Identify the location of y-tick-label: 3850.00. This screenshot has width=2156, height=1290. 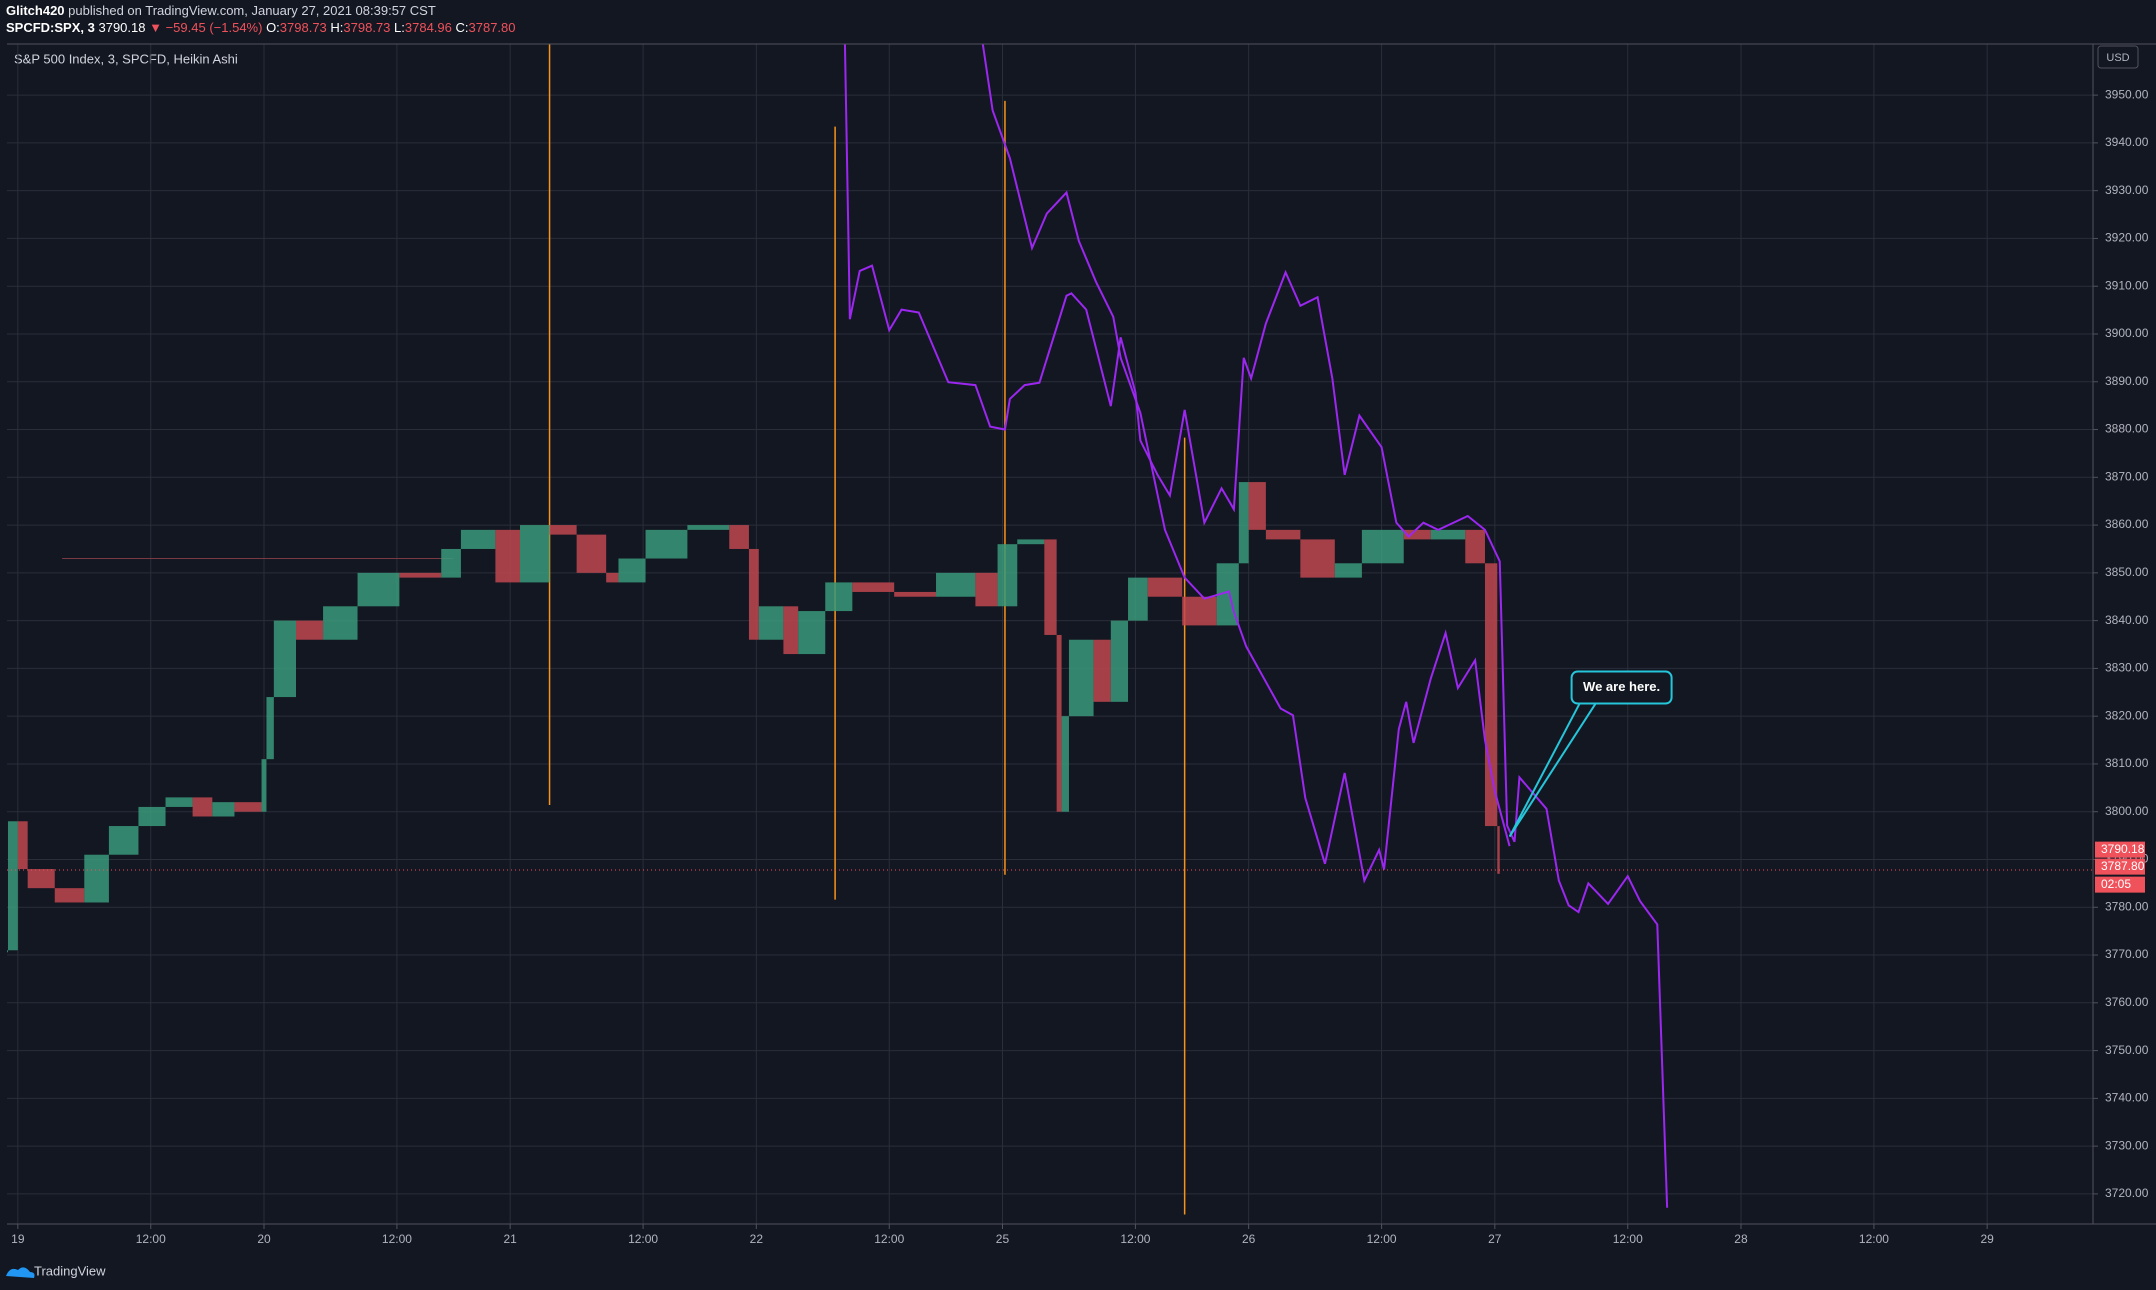
(2127, 572).